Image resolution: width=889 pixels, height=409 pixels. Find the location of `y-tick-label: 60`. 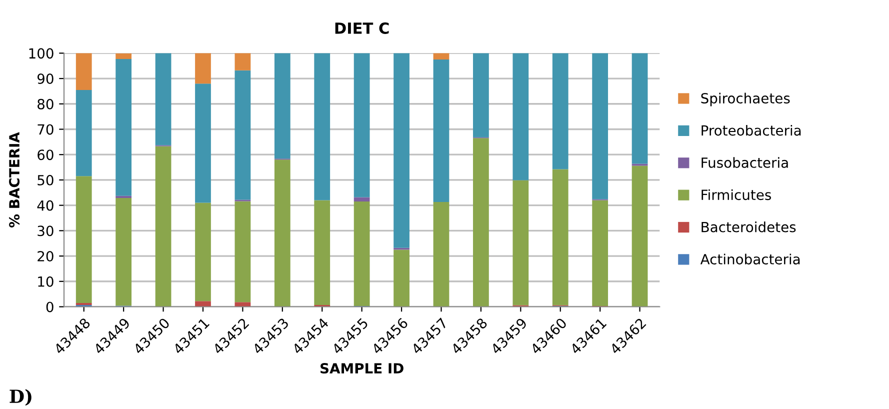

y-tick-label: 60 is located at coordinates (46, 155).